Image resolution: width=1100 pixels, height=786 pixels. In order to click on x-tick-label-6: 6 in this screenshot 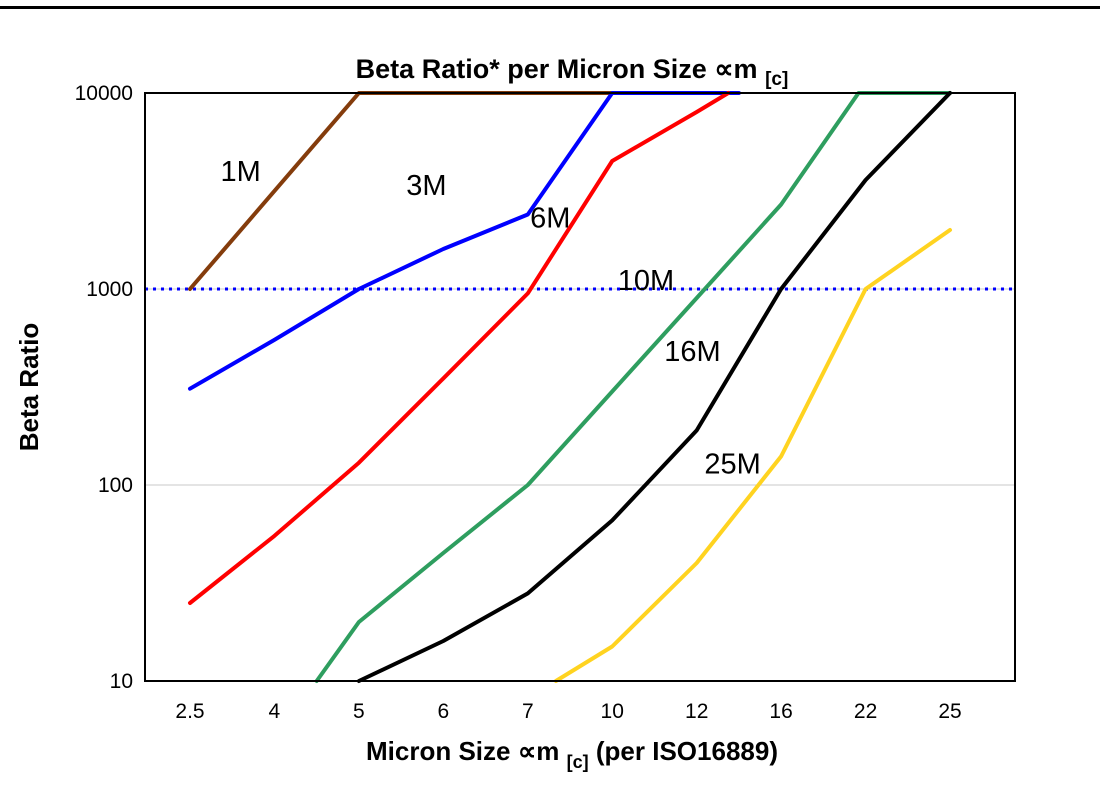, I will do `click(443, 711)`.